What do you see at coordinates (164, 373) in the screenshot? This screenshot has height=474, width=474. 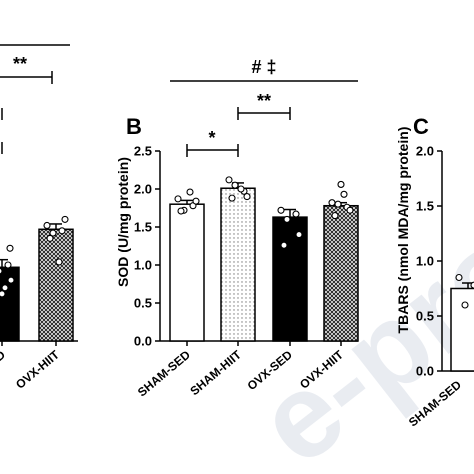 I see `panel-b-category-label: SHAM-SED` at bounding box center [164, 373].